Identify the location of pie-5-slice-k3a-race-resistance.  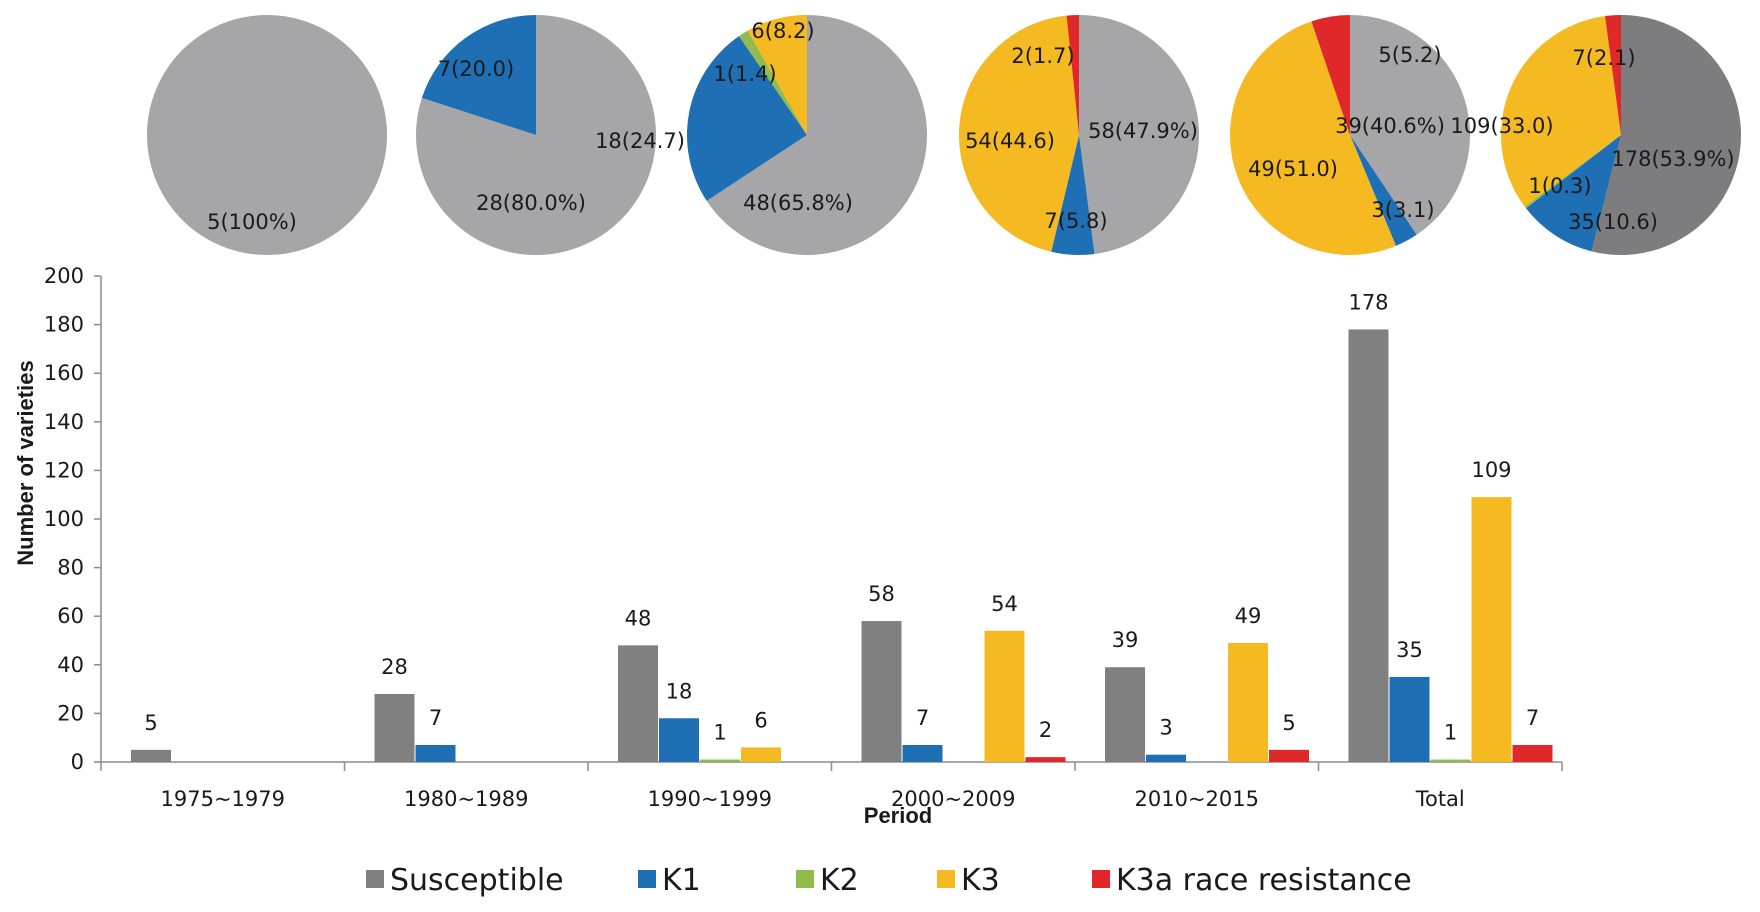
(1330, 75).